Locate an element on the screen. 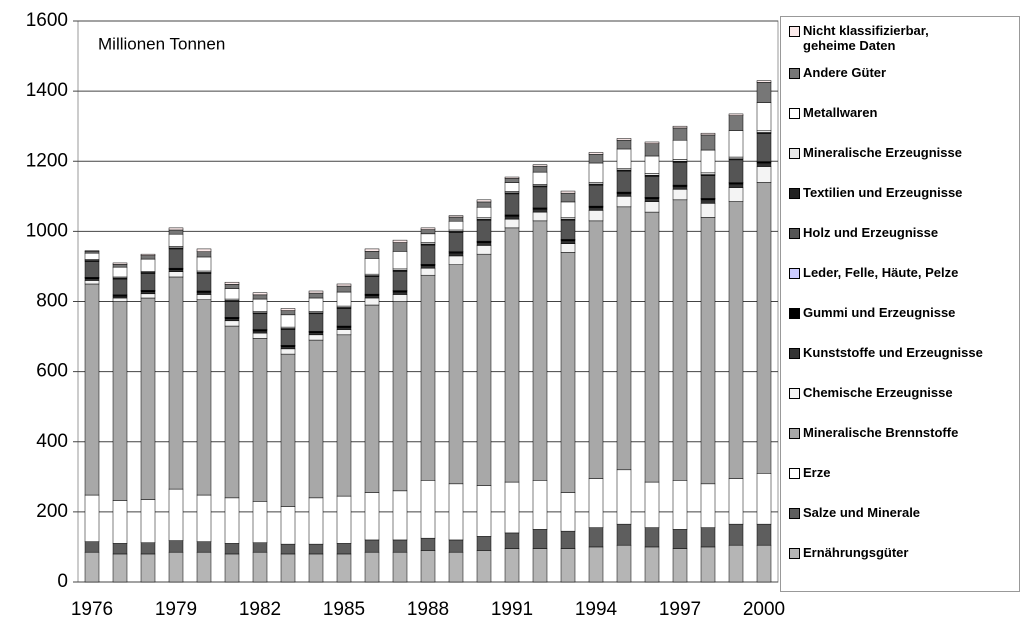 This screenshot has width=1025, height=626. legend-label: Chemische Erzeugnisse is located at coordinates (878, 392).